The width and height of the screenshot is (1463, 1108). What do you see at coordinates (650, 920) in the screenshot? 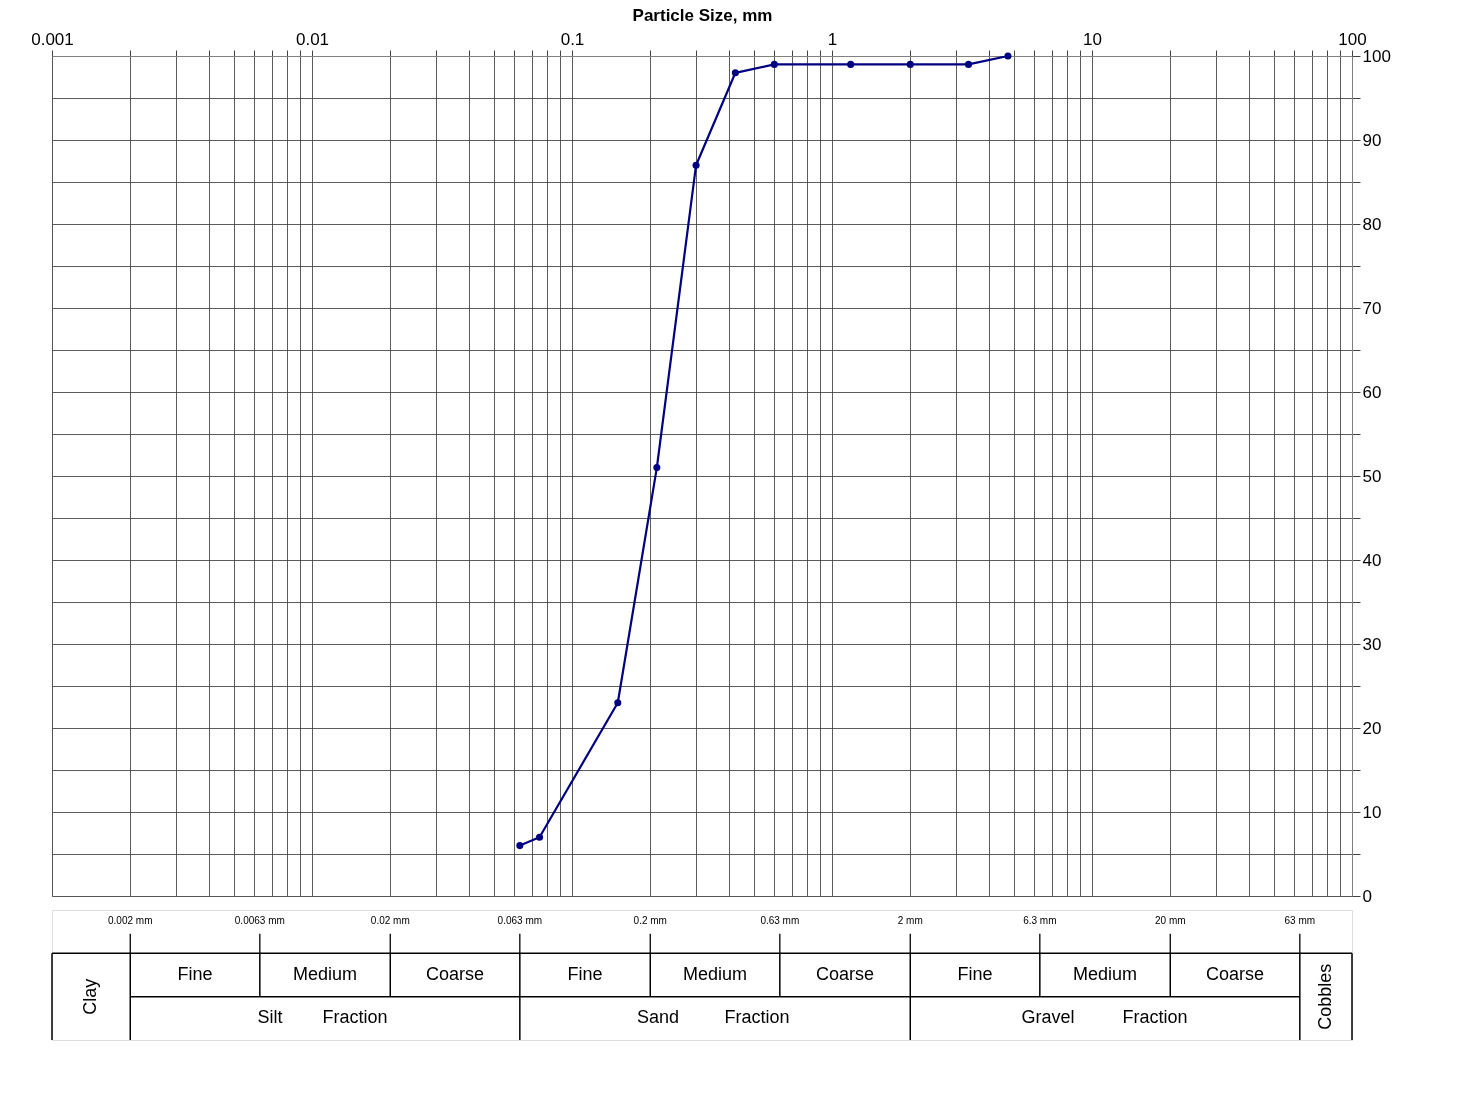
I see `ref-line-label: 0.2 mm` at bounding box center [650, 920].